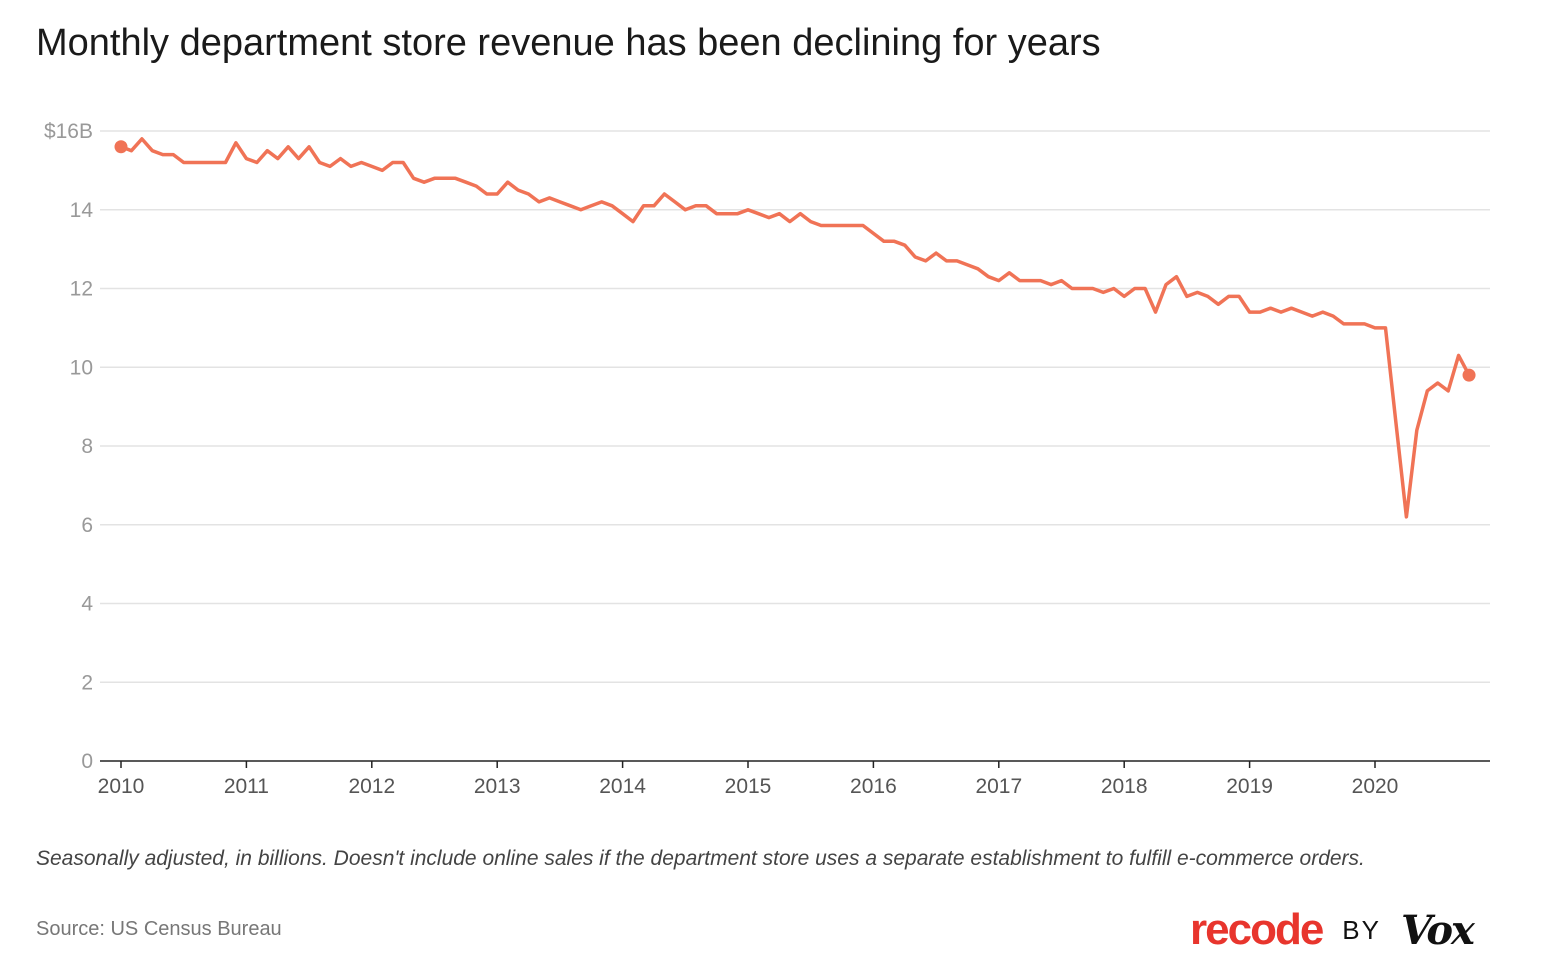 The image size is (1548, 972). I want to click on end-point-marker, so click(1469, 375).